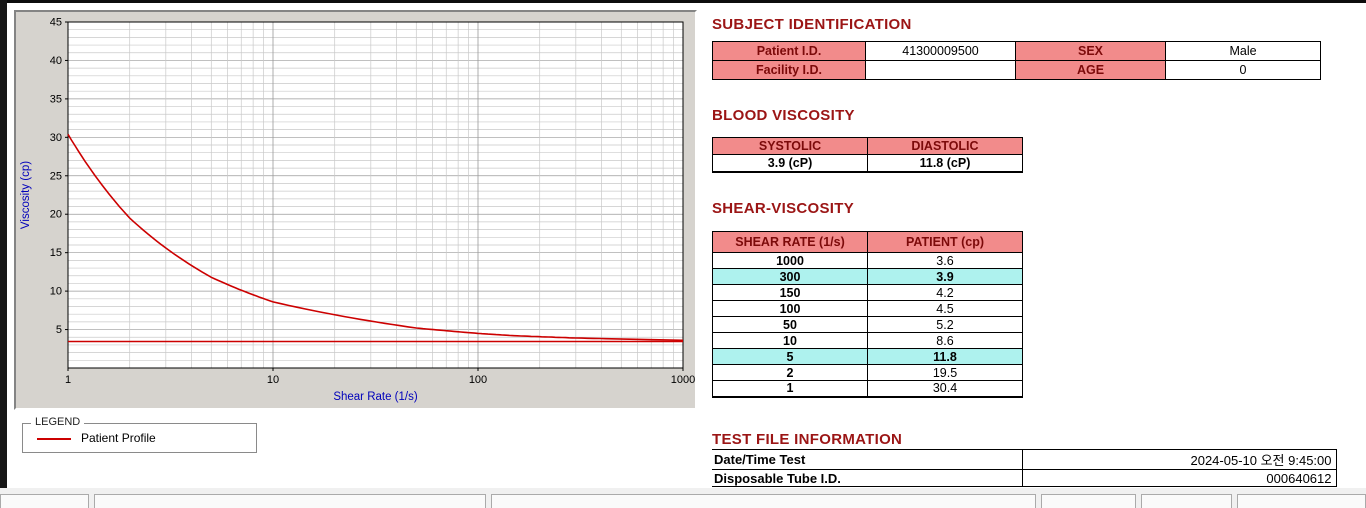 The image size is (1366, 508). I want to click on window-left-border, so click(3, 244).